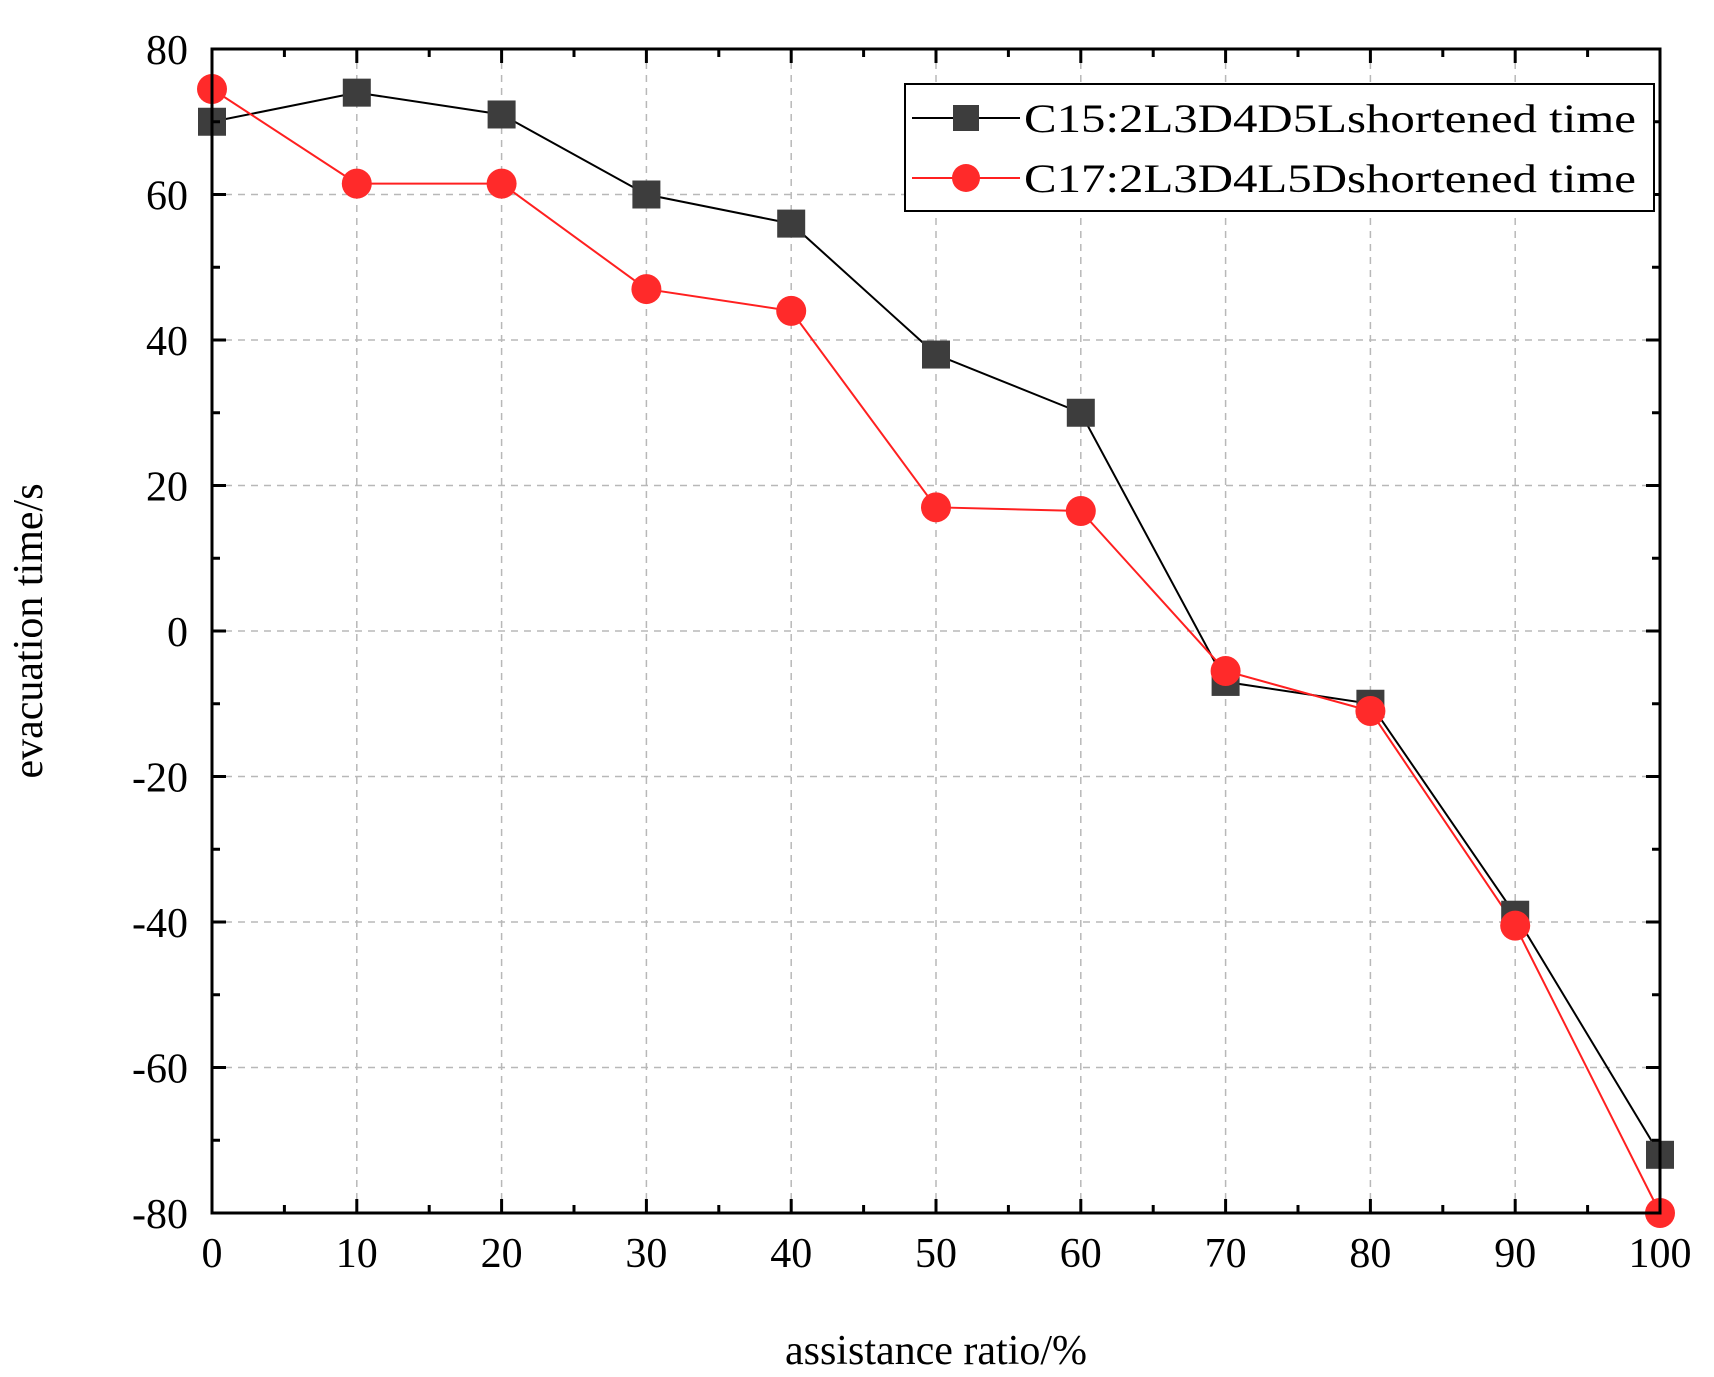 This screenshot has width=1714, height=1377. Describe the element at coordinates (1515, 1254) in the screenshot. I see `x-tick-label: 90` at that location.